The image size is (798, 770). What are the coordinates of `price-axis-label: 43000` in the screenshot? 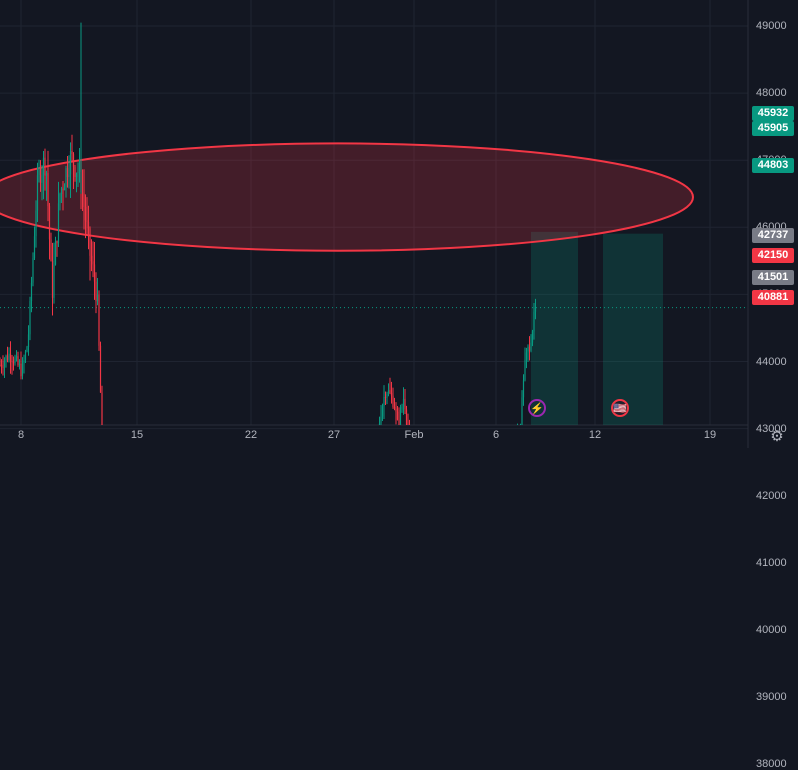 It's located at (771, 428).